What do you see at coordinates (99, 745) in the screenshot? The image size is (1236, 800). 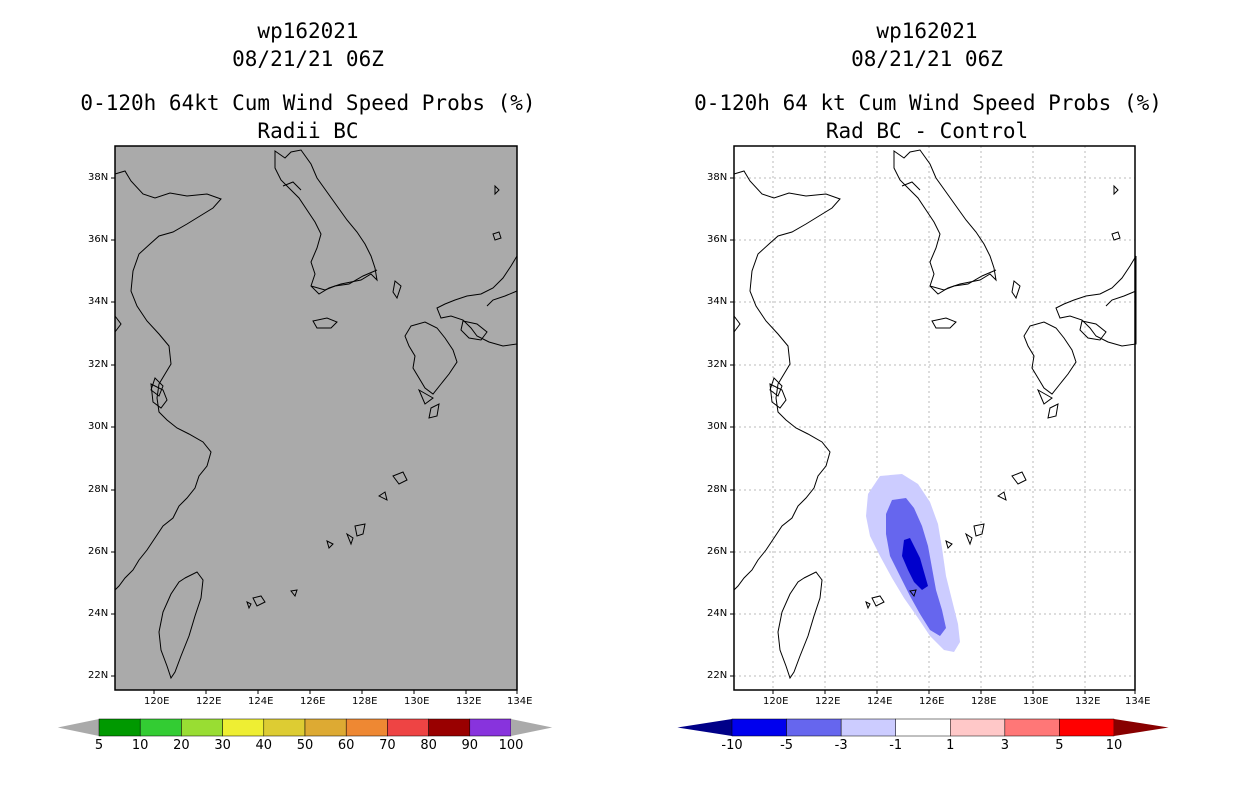 I see `left-colorbar-label: 5` at bounding box center [99, 745].